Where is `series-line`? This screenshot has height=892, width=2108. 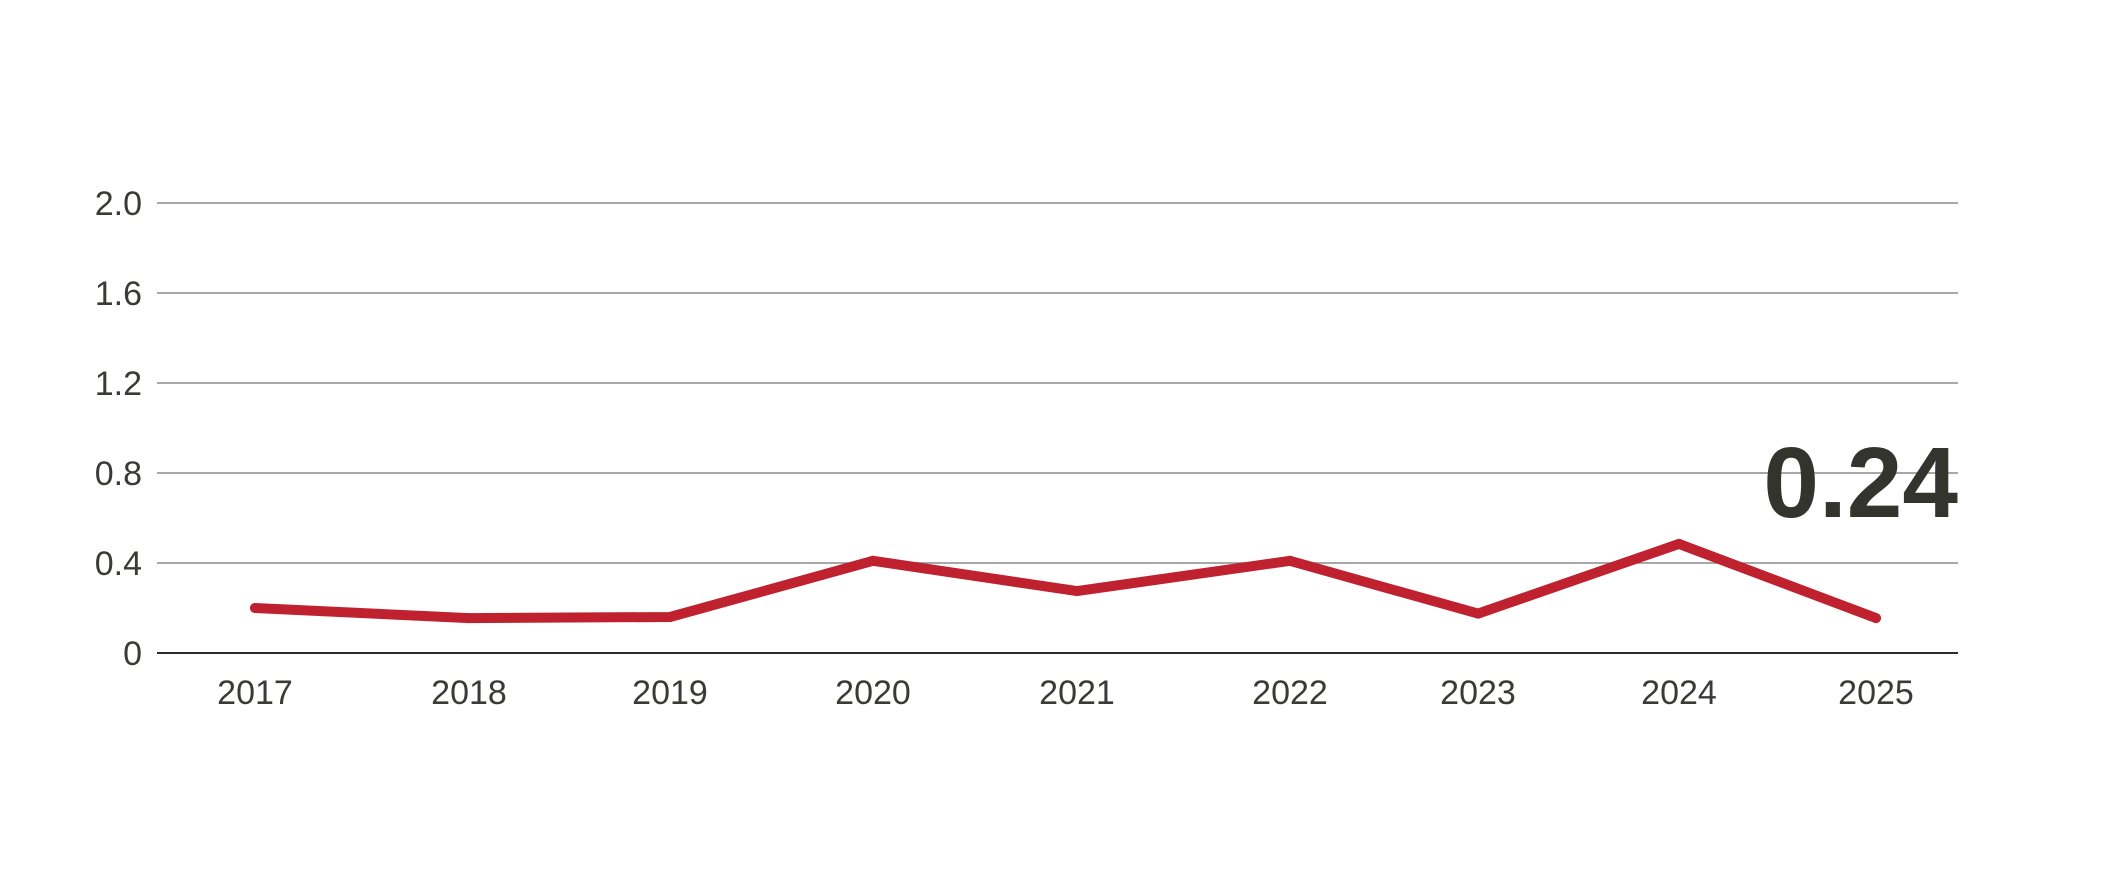
series-line is located at coordinates (1065, 581).